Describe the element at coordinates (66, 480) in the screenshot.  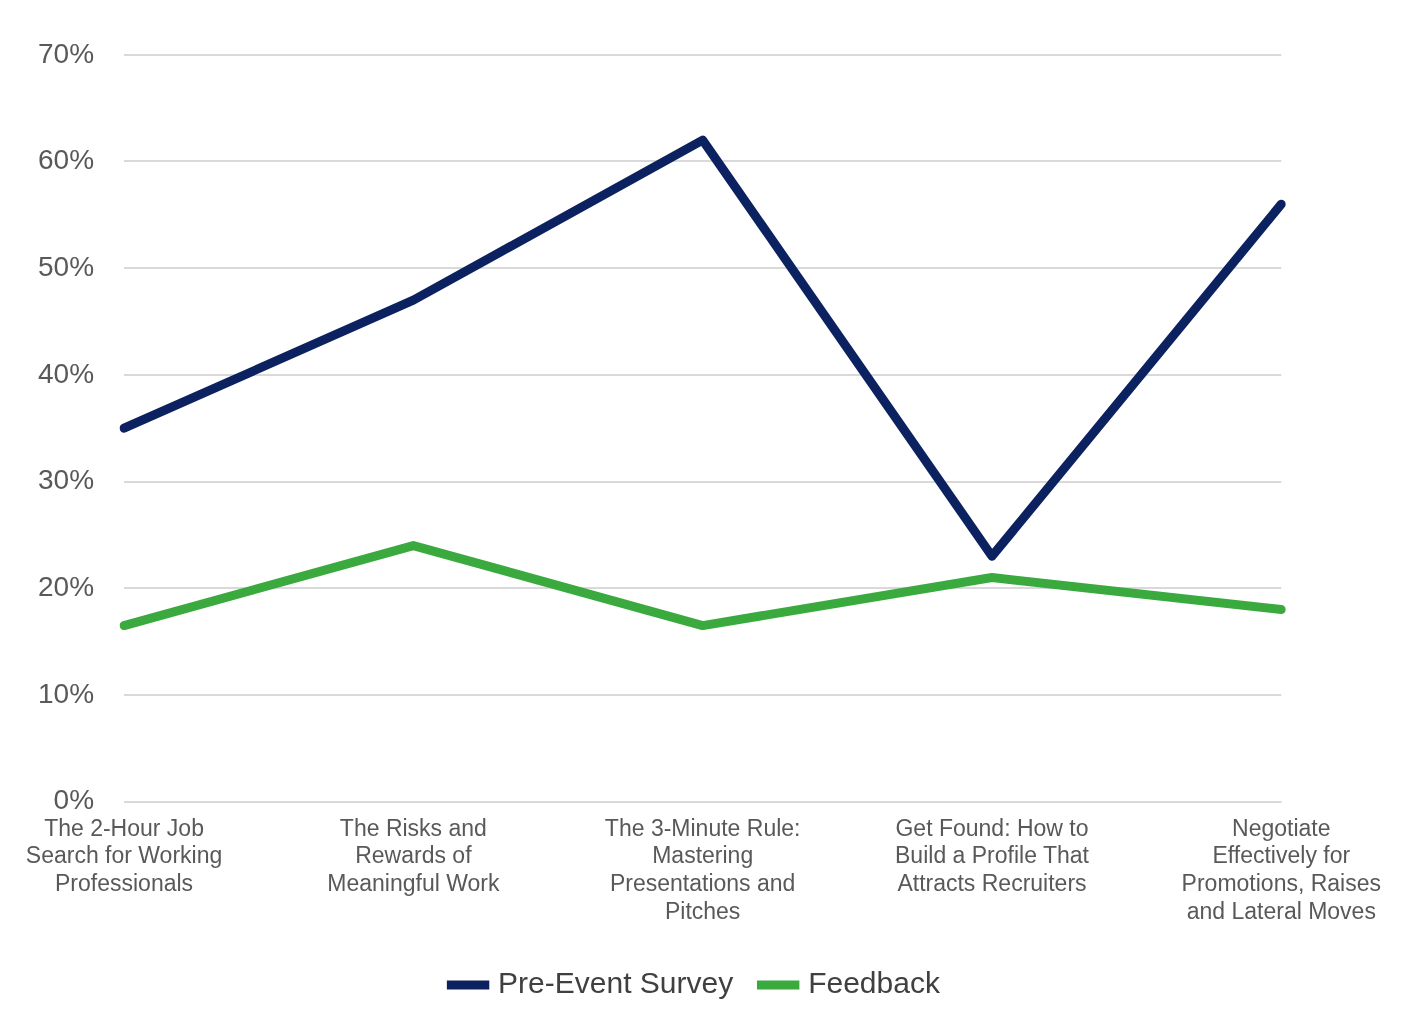
I see `y-tick-label: 30%` at that location.